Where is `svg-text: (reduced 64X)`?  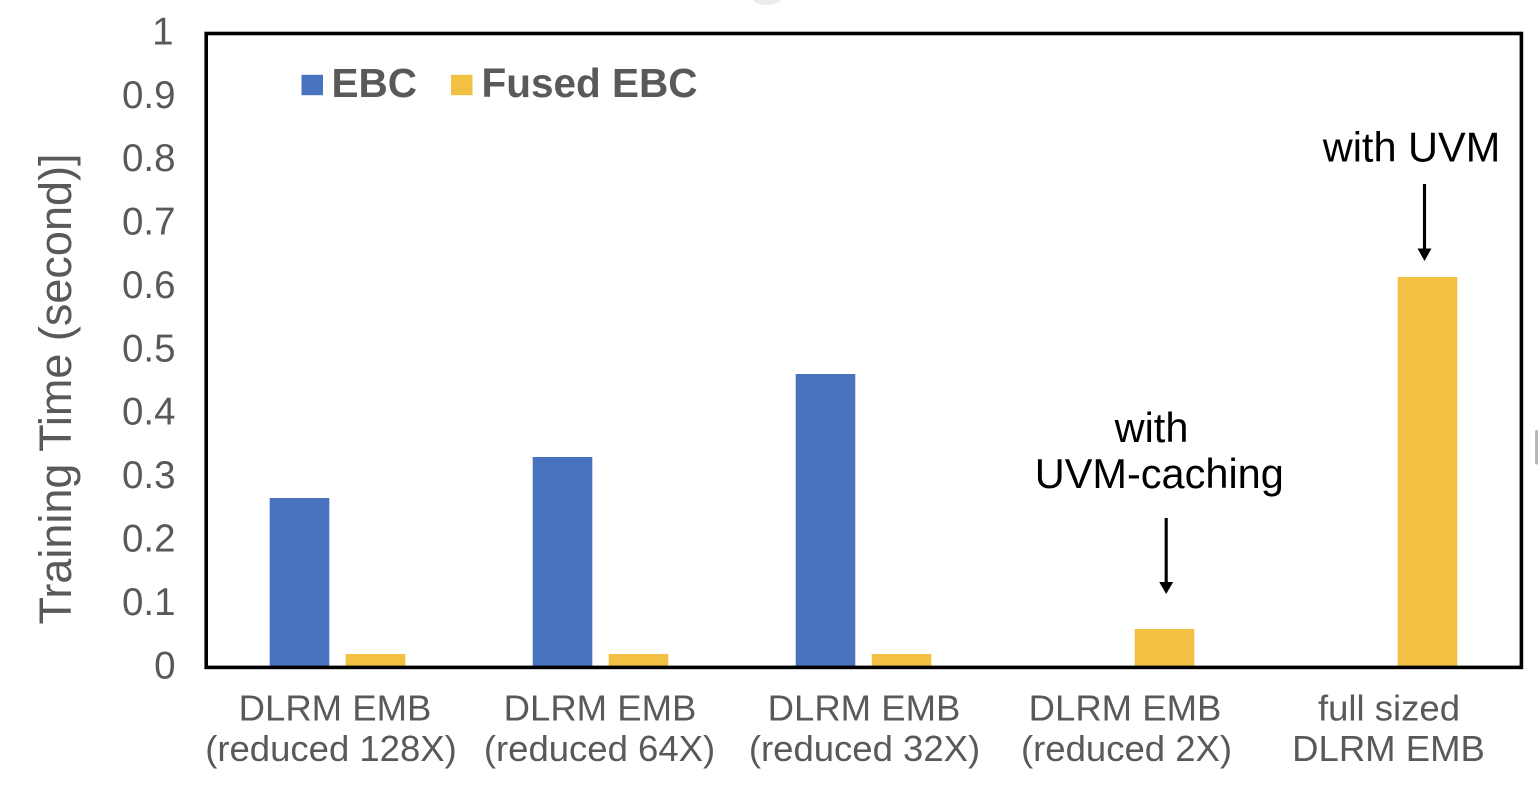 svg-text: (reduced 64X) is located at coordinates (599, 748).